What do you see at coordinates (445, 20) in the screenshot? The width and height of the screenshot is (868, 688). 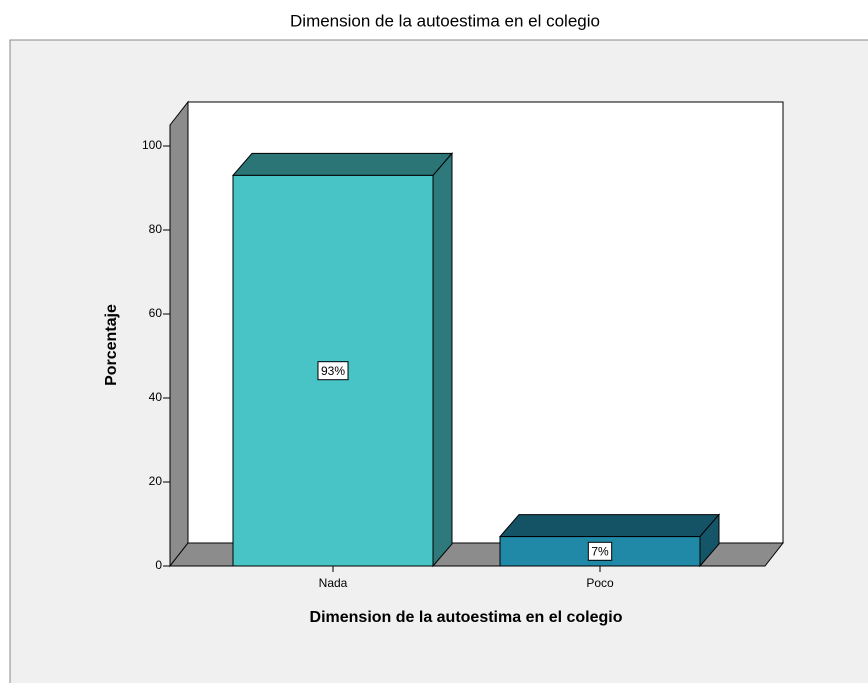 I see `chart-title: Dimension de la autoestima en el colegio` at bounding box center [445, 20].